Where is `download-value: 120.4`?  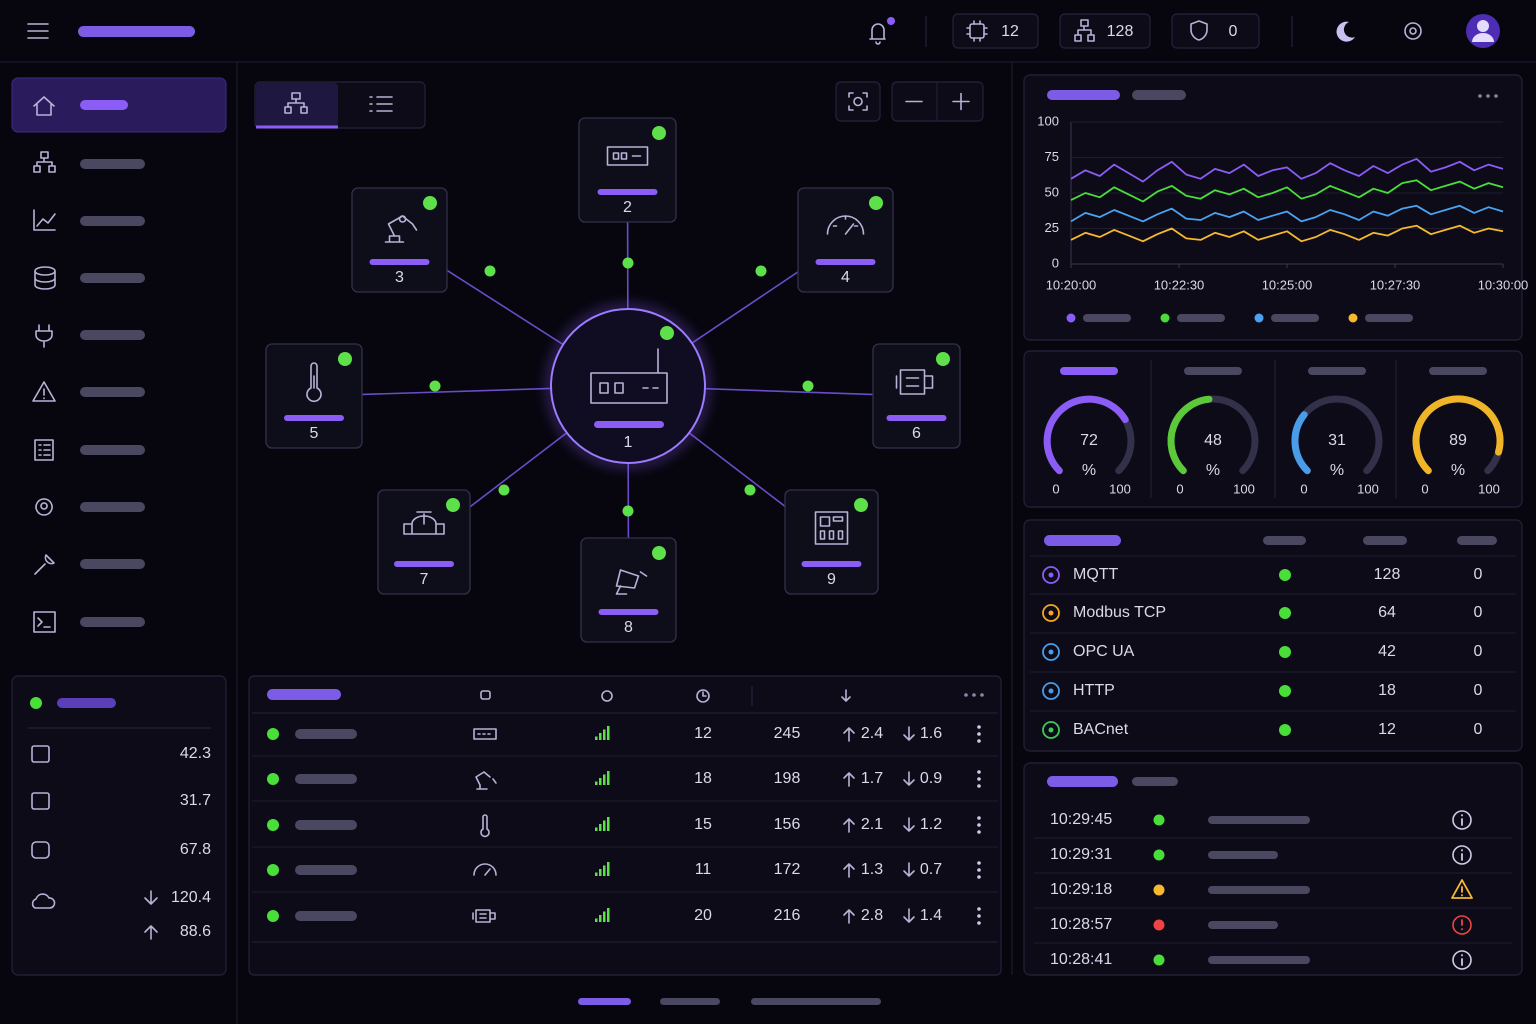 download-value: 120.4 is located at coordinates (191, 897).